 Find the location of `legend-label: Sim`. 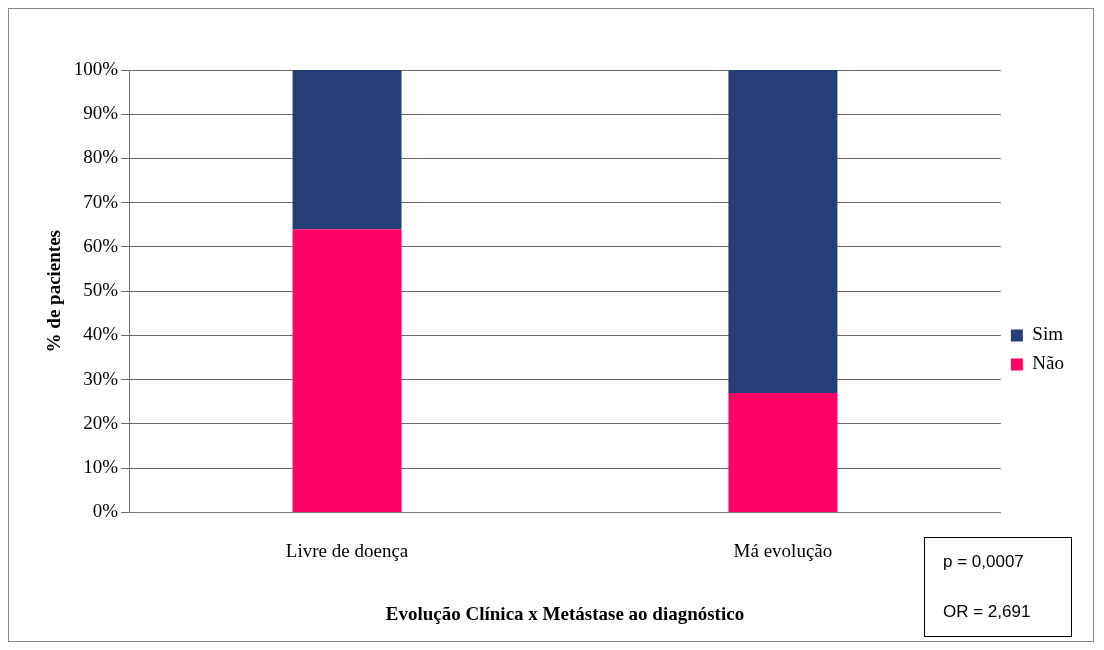

legend-label: Sim is located at coordinates (1048, 334).